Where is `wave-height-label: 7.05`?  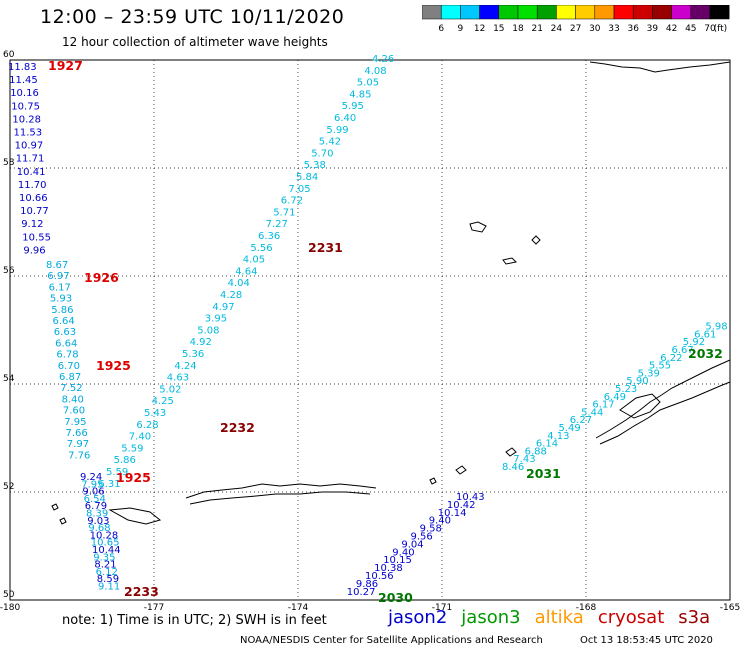 wave-height-label: 7.05 is located at coordinates (299, 189).